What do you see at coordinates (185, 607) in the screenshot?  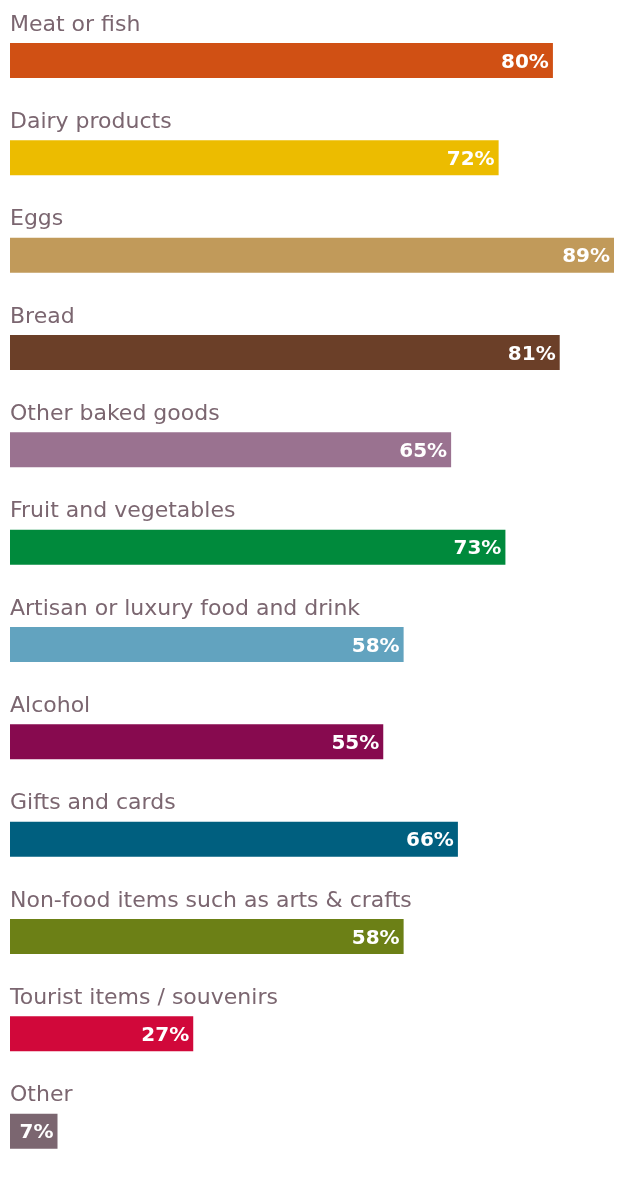 I see `y-tick-label: Artisan or luxury food and drink` at bounding box center [185, 607].